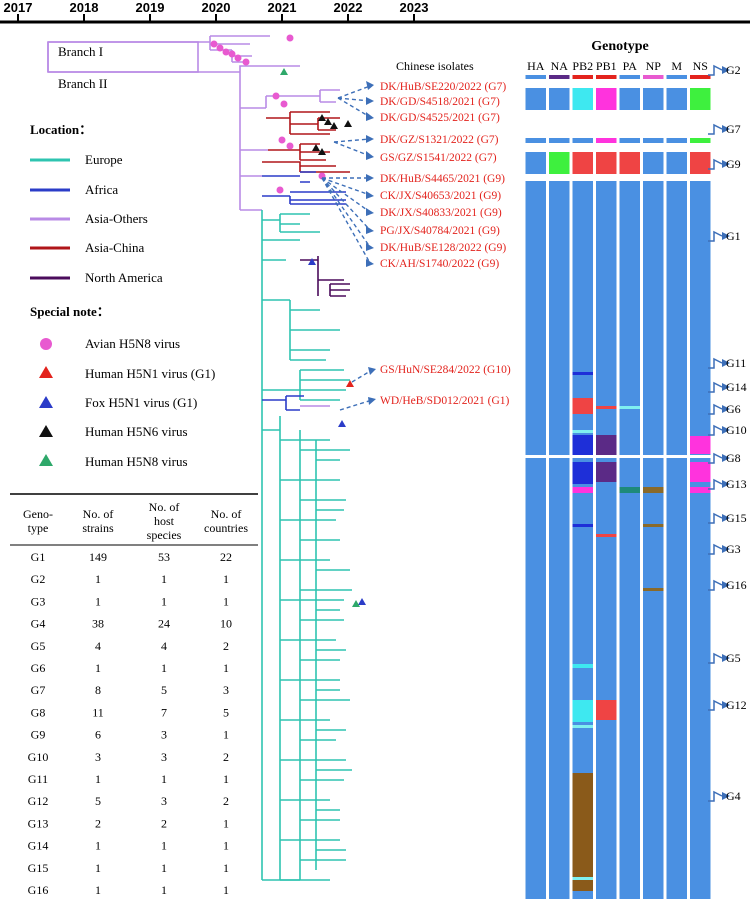 The image size is (750, 904). What do you see at coordinates (226, 557) in the screenshot?
I see `table-cell: 22` at bounding box center [226, 557].